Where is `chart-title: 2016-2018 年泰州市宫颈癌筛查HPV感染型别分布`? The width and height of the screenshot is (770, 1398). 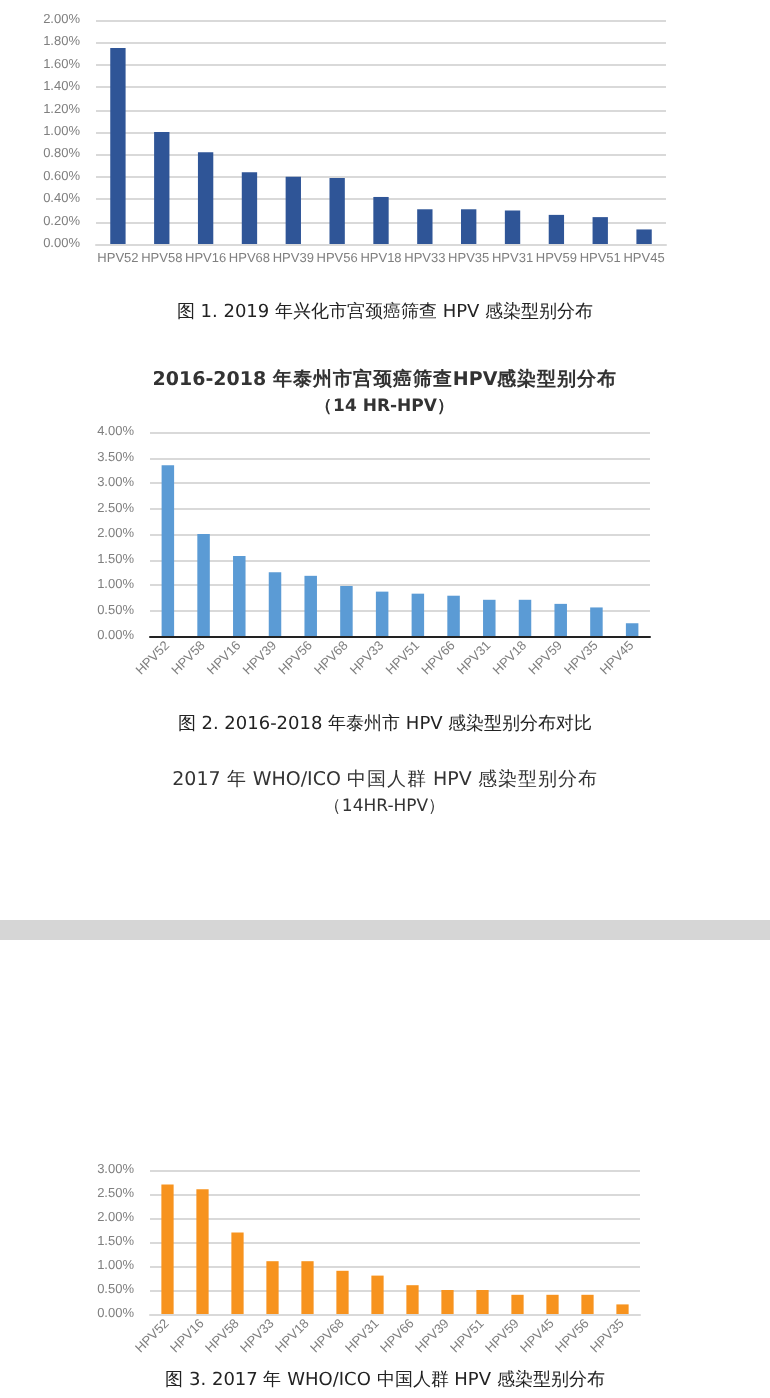 chart-title: 2016-2018 年泰州市宫颈癌筛查HPV感染型别分布 is located at coordinates (385, 379).